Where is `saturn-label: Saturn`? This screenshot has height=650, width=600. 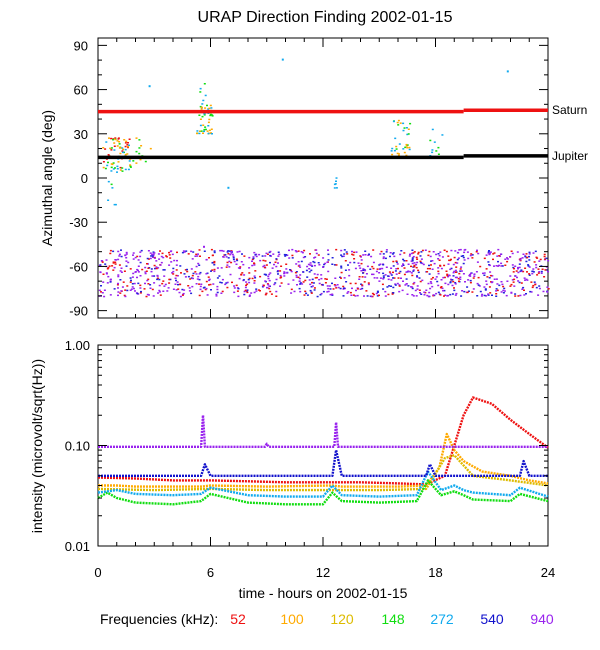
saturn-label: Saturn is located at coordinates (569, 110).